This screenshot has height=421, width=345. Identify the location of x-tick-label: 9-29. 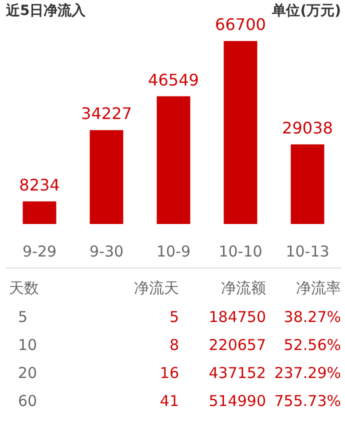
(39, 251).